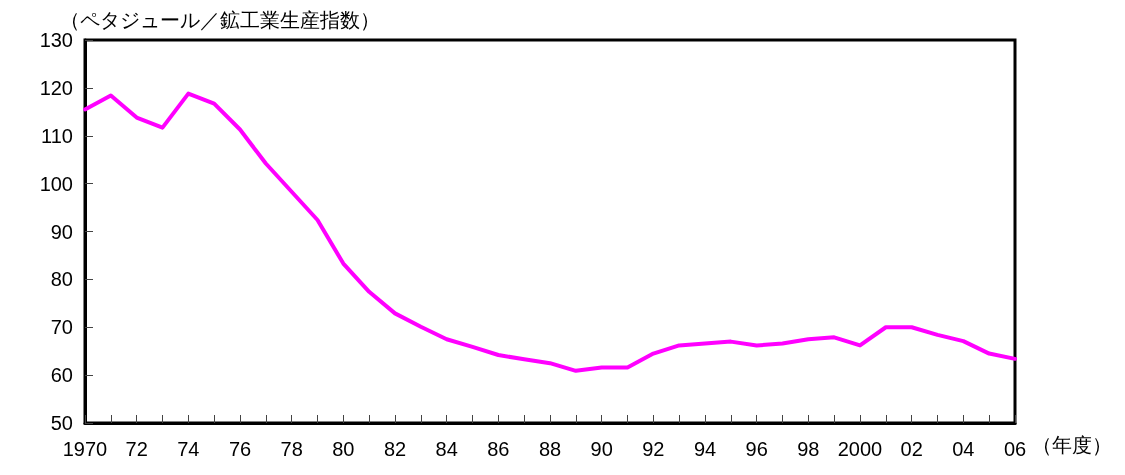  What do you see at coordinates (446, 449) in the screenshot?
I see `x-tick-label: 84` at bounding box center [446, 449].